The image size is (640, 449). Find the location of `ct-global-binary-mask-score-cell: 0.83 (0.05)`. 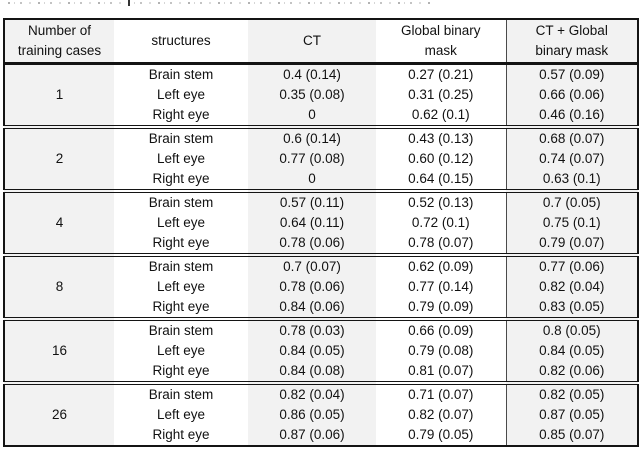

ct-global-binary-mask-score-cell: 0.83 (0.05) is located at coordinates (571, 308).